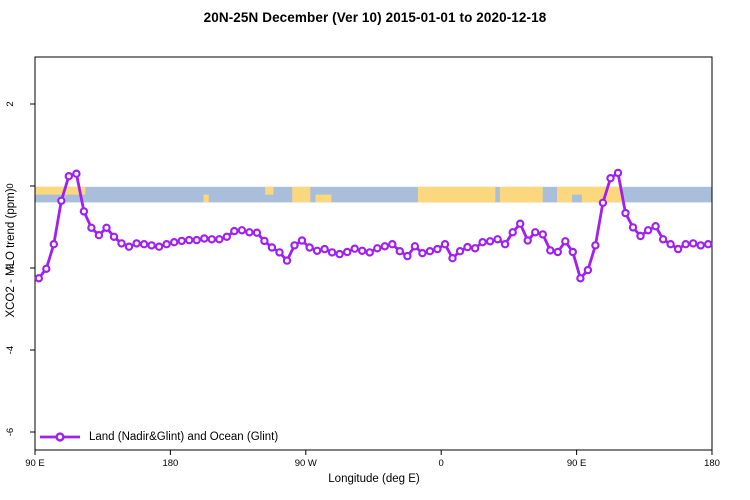 The height and width of the screenshot is (500, 750). Describe the element at coordinates (60, 437) in the screenshot. I see `legend-marker-icon` at that location.